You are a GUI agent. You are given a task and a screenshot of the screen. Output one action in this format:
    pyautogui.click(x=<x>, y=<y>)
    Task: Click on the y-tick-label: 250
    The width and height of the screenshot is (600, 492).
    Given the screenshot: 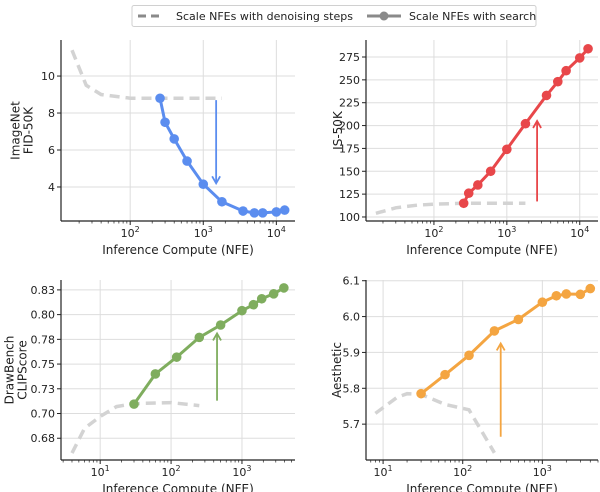 What is the action you would take?
    pyautogui.click(x=349, y=80)
    